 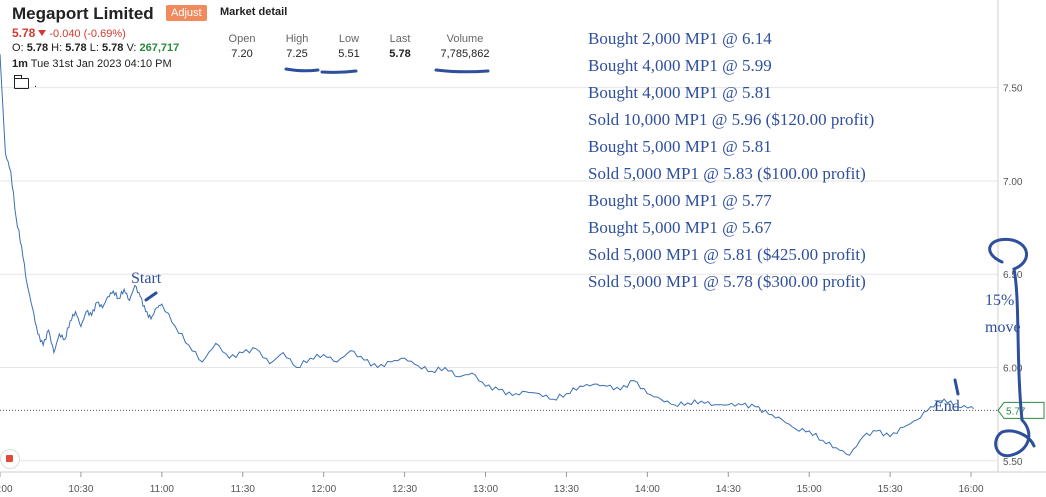 What do you see at coordinates (76, 48) in the screenshot?
I see `high-value: 5.78` at bounding box center [76, 48].